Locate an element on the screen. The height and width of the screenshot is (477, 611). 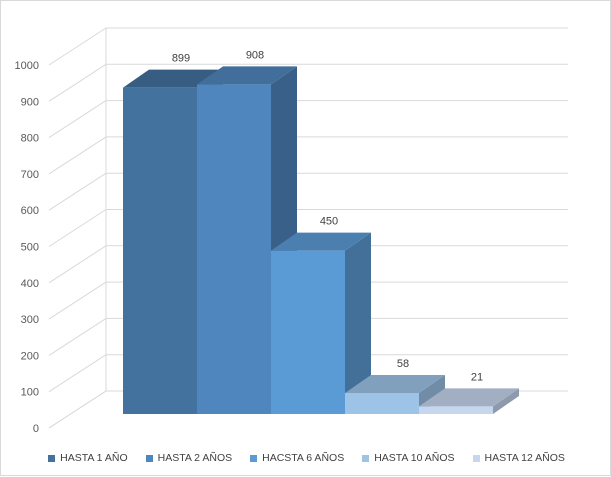
y-tick-label: 400 is located at coordinates (30, 284).